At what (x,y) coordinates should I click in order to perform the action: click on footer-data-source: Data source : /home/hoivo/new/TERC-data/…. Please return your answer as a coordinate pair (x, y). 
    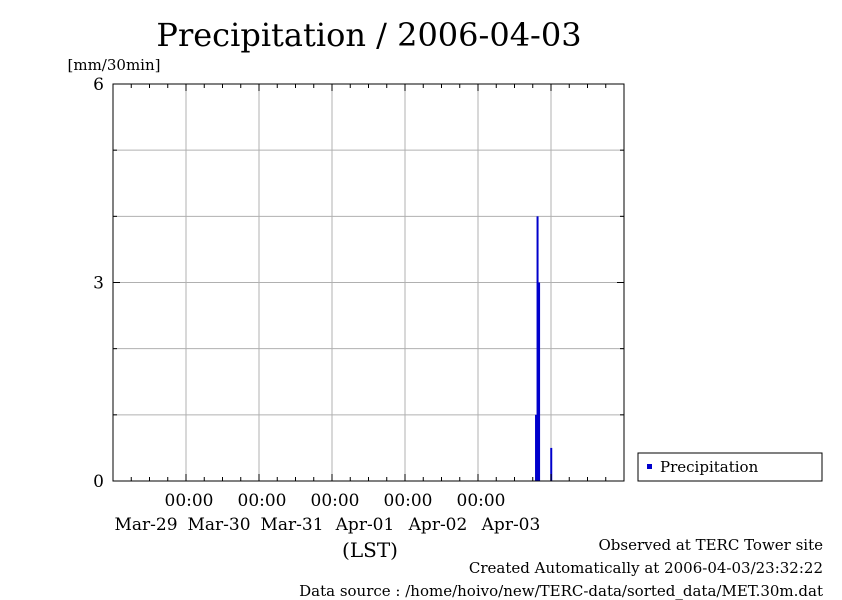
    Looking at the image, I should click on (561, 591).